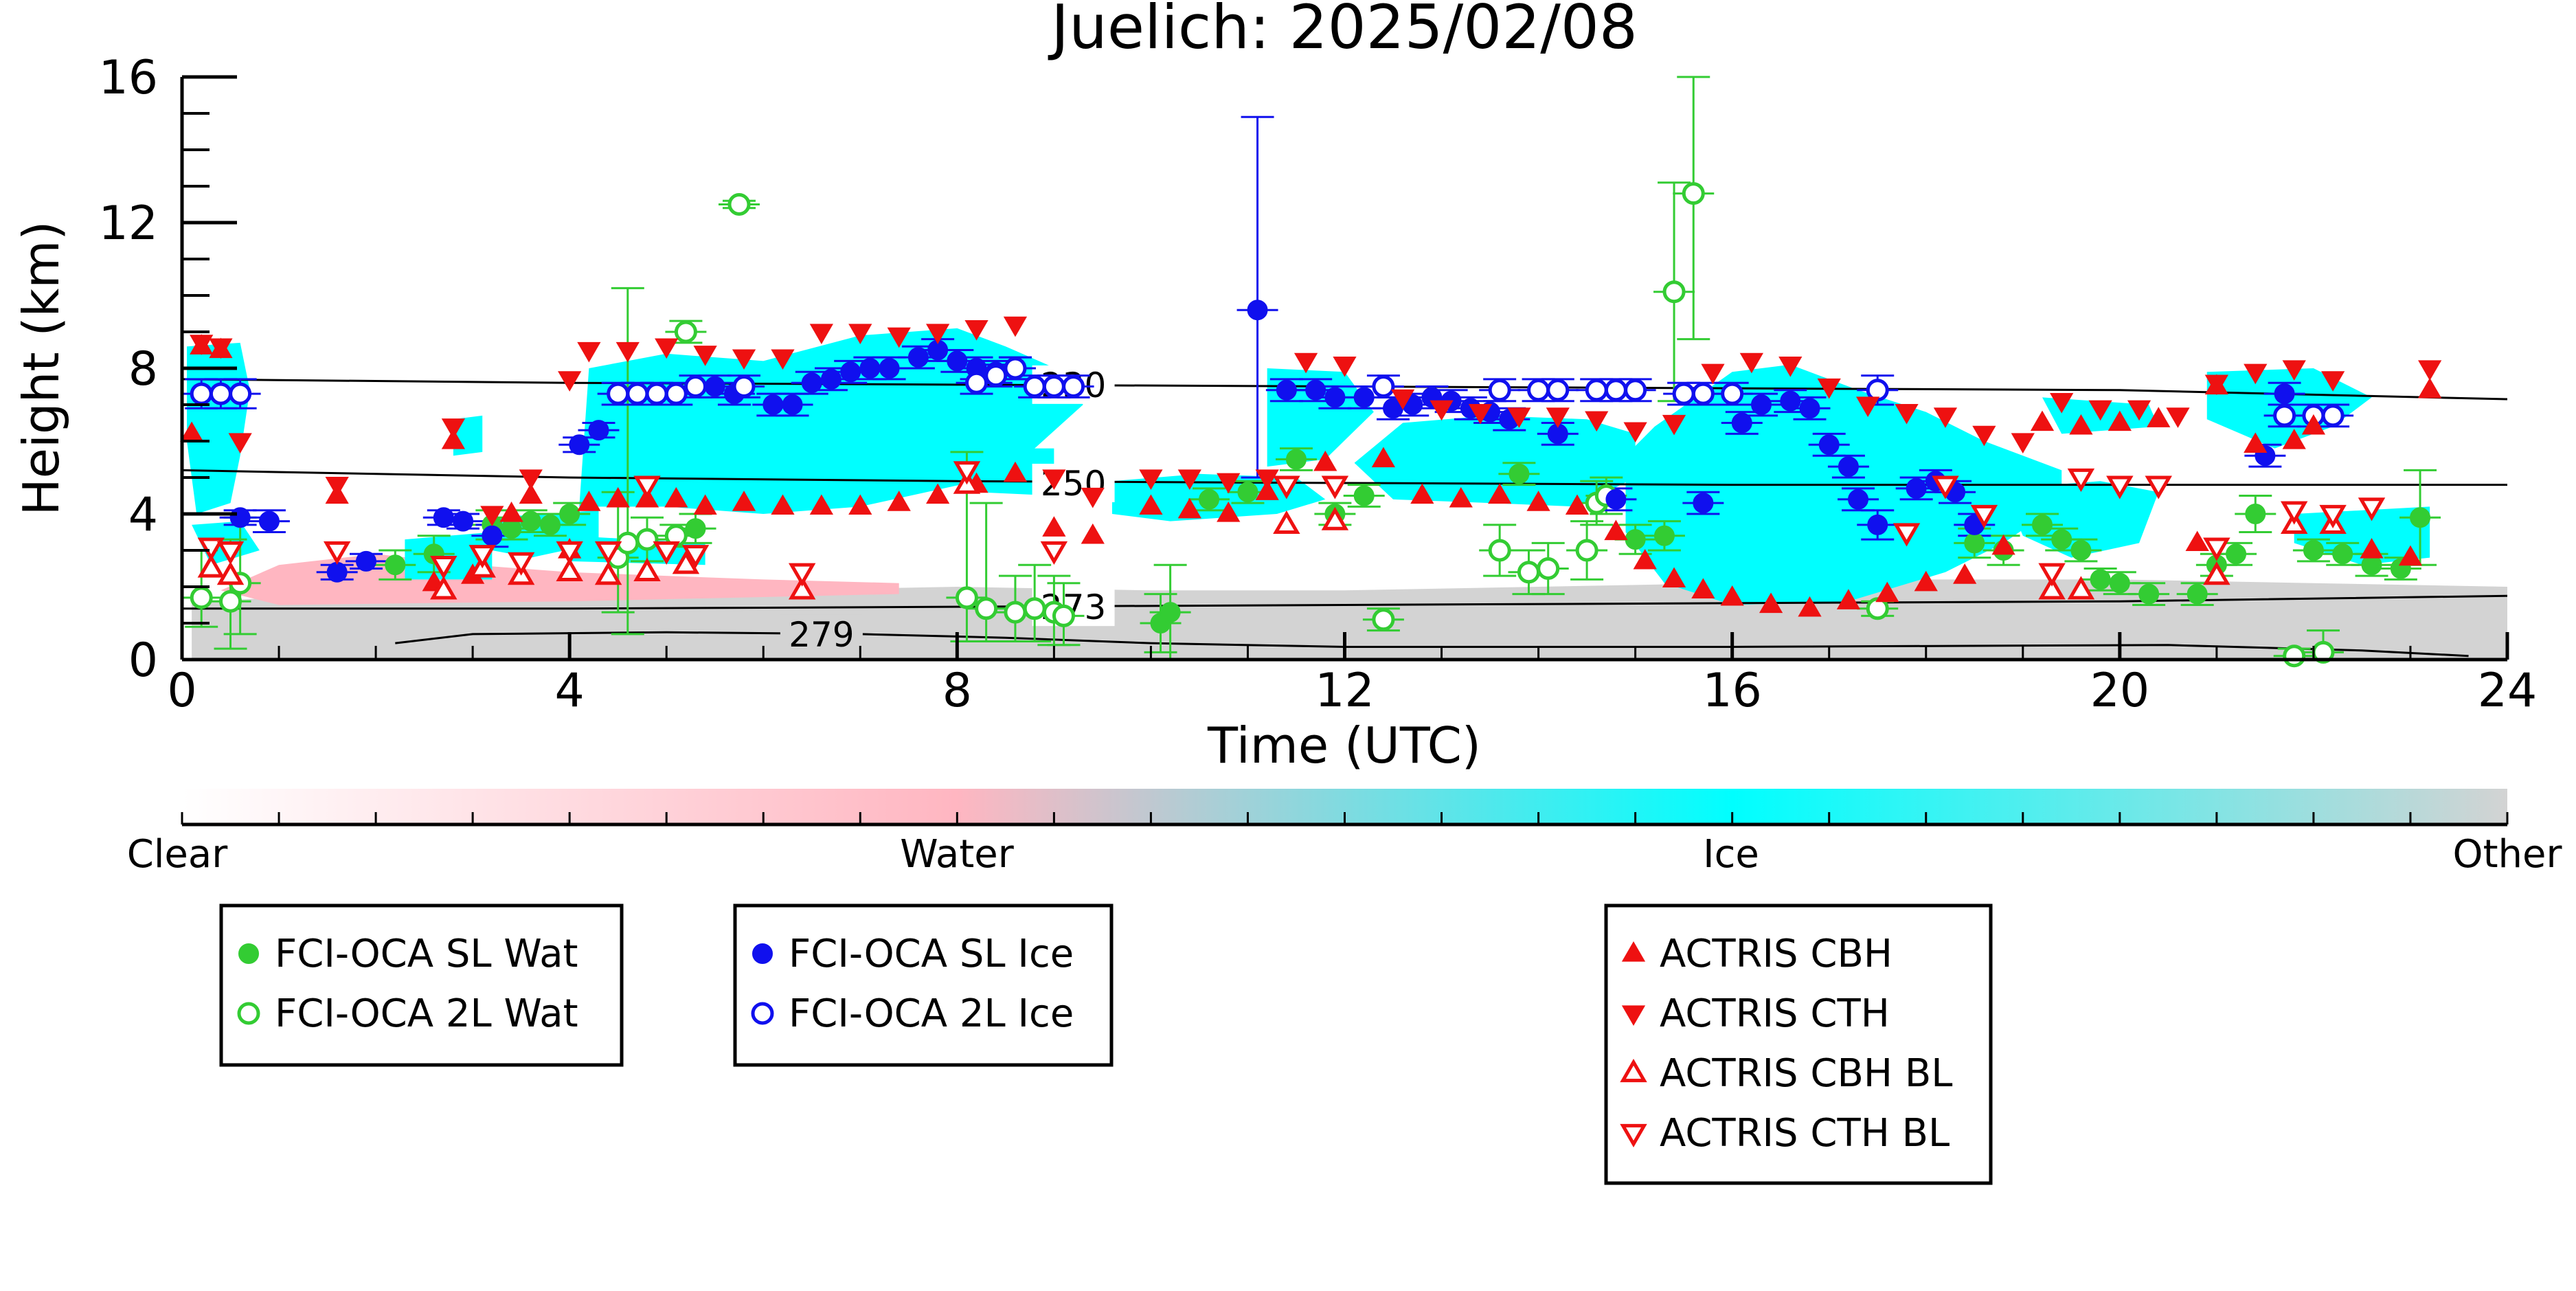 This screenshot has width=2576, height=1291. I want to click on legend-marker-actris-cth, so click(1633, 1016).